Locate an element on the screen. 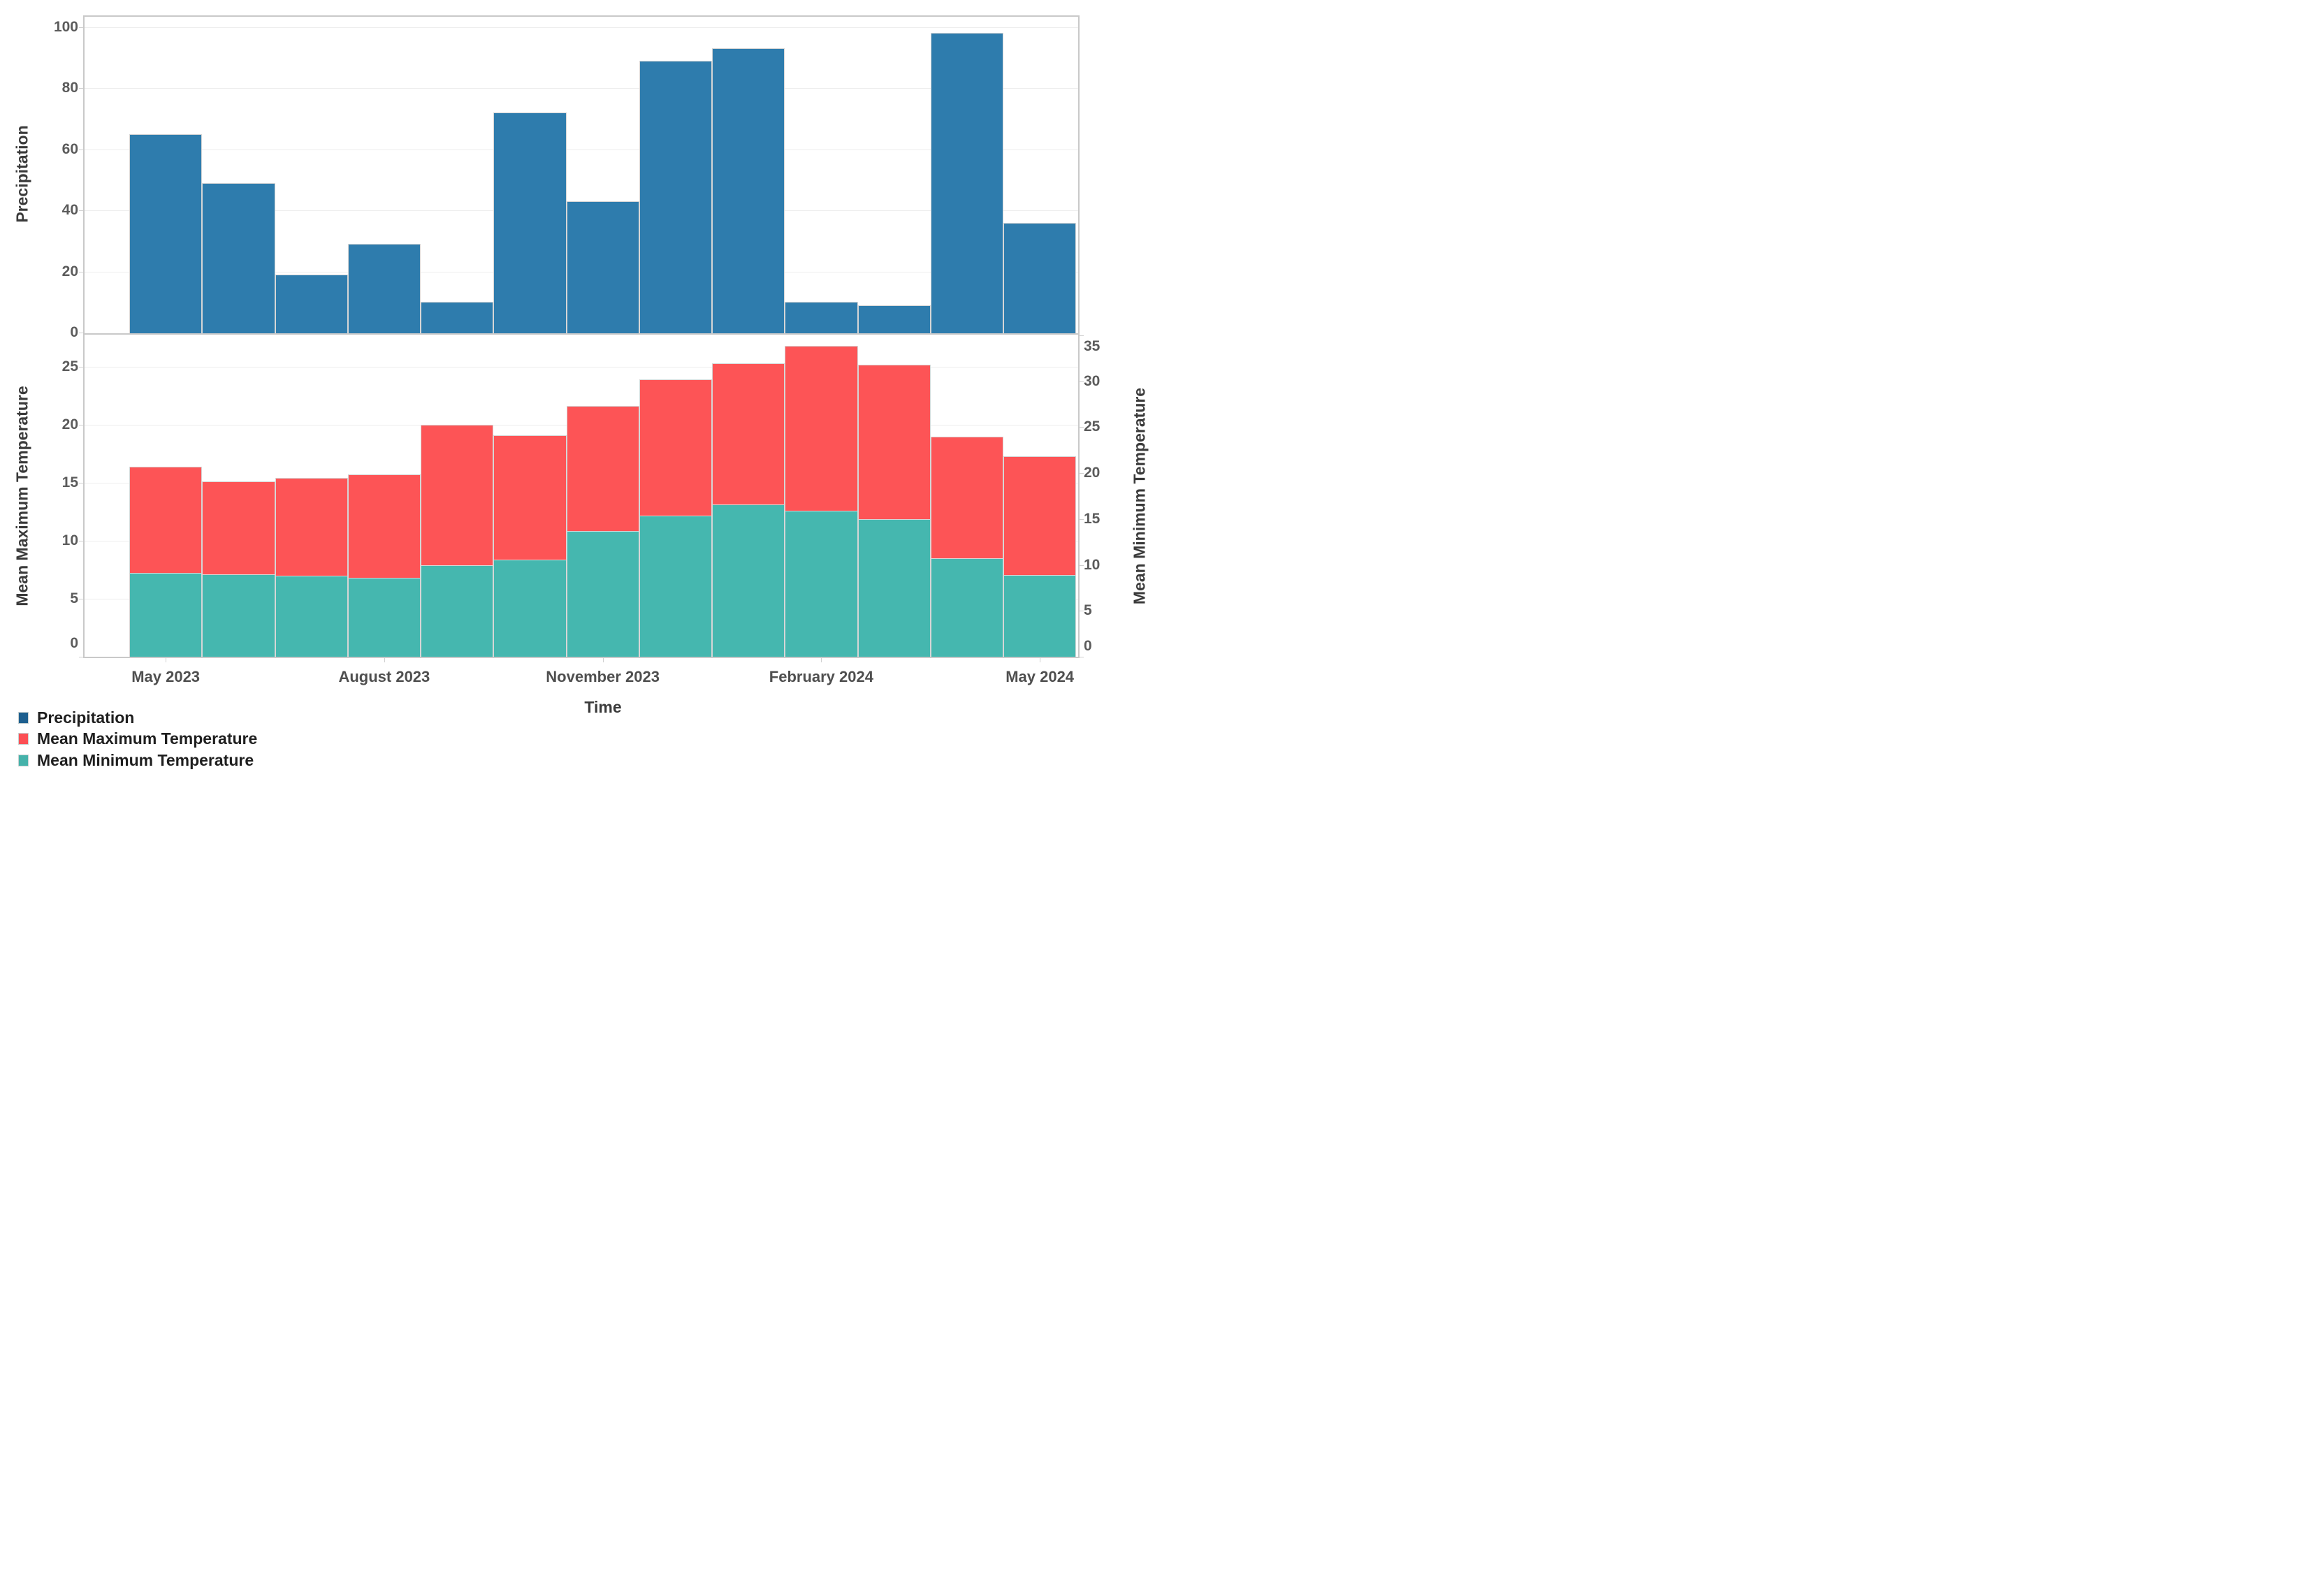 Image resolution: width=2324 pixels, height=1572 pixels. time-axis-title: Time is located at coordinates (603, 707).